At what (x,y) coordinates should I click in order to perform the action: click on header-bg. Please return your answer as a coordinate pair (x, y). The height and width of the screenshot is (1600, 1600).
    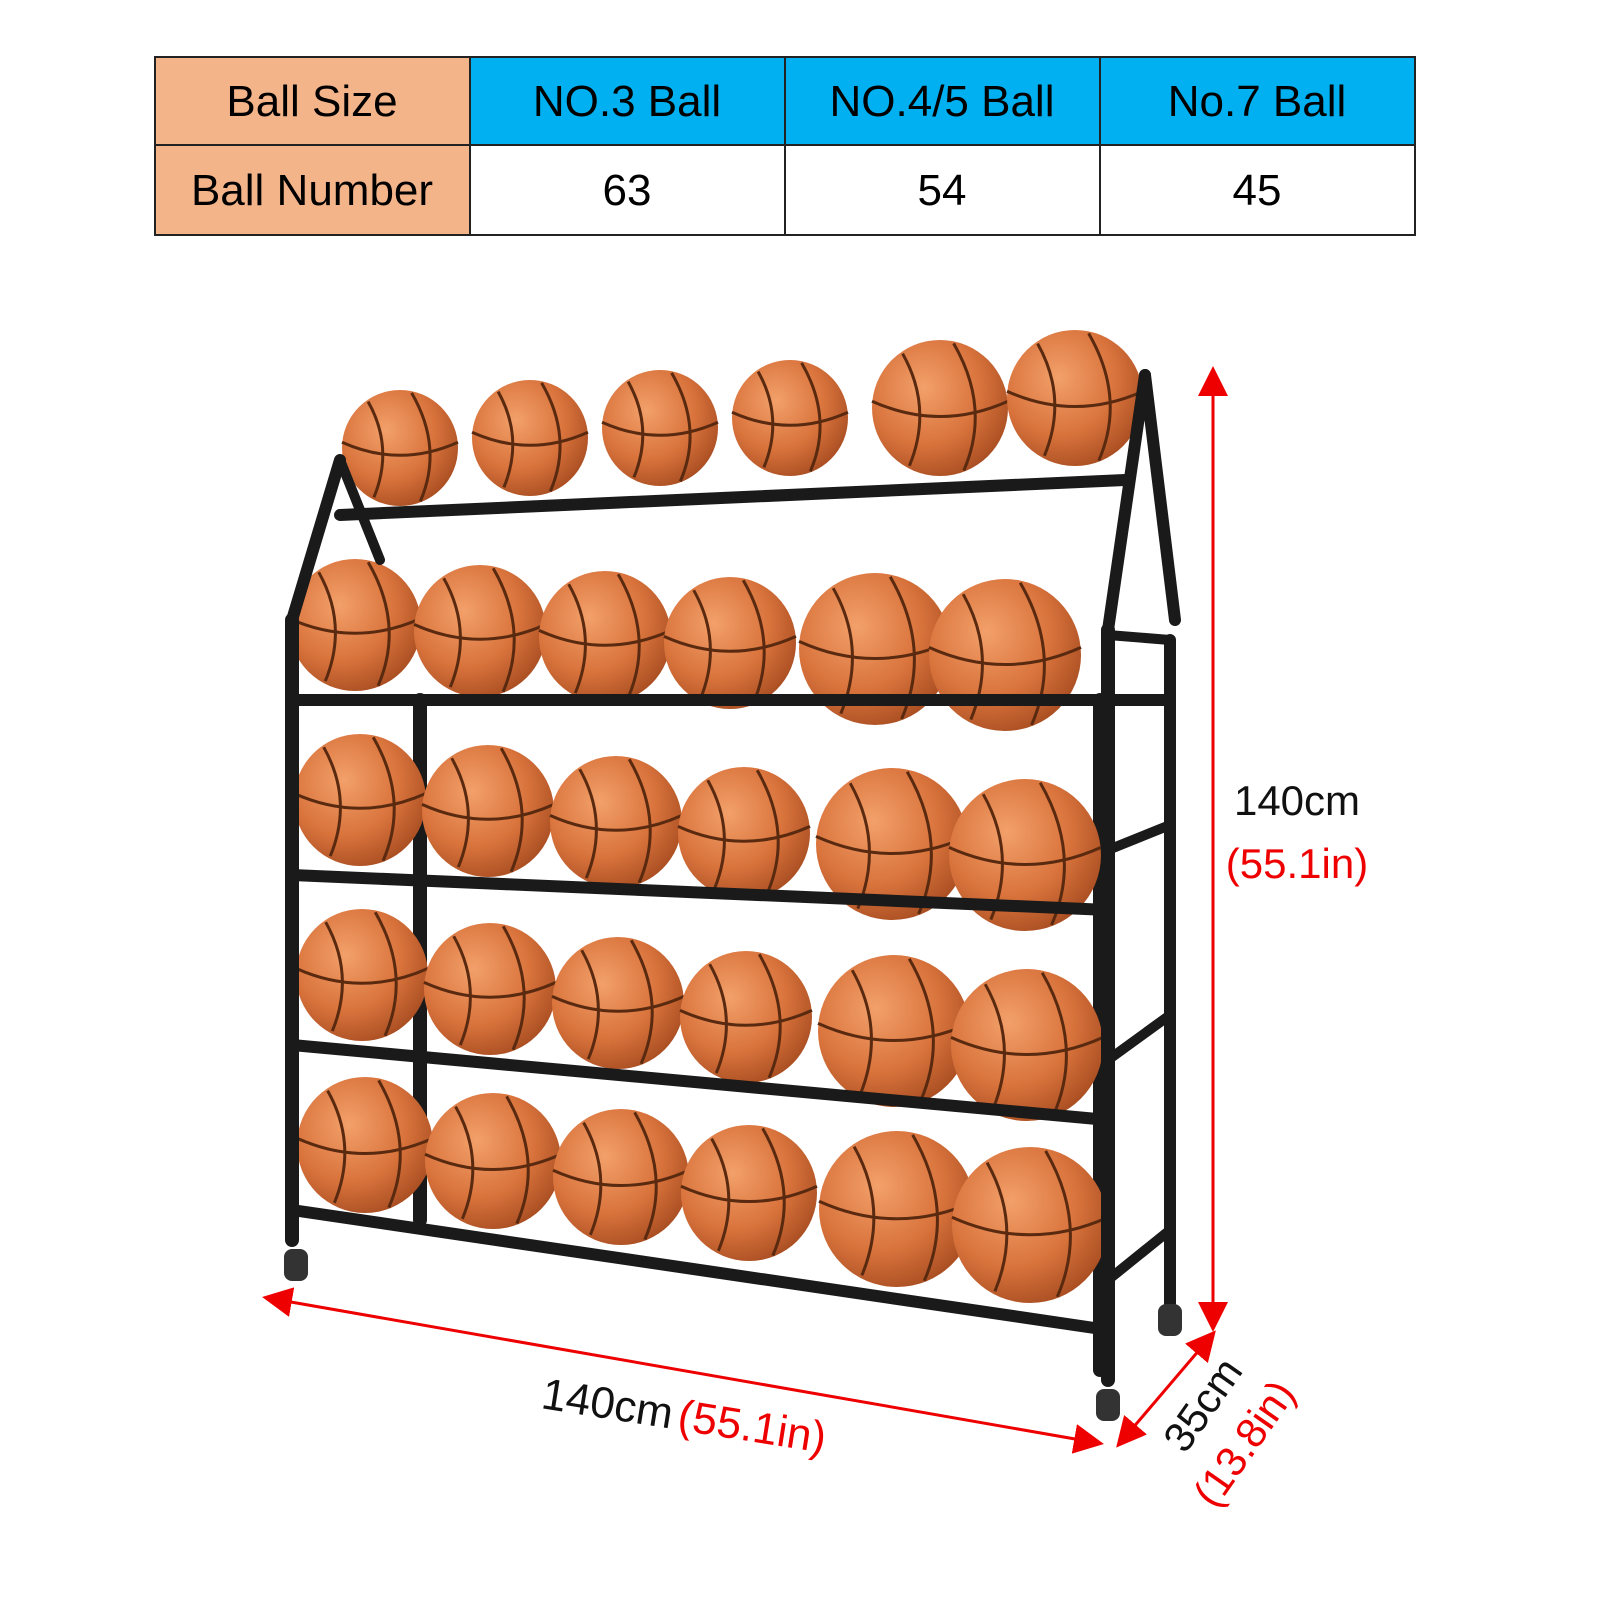
    Looking at the image, I should click on (942, 101).